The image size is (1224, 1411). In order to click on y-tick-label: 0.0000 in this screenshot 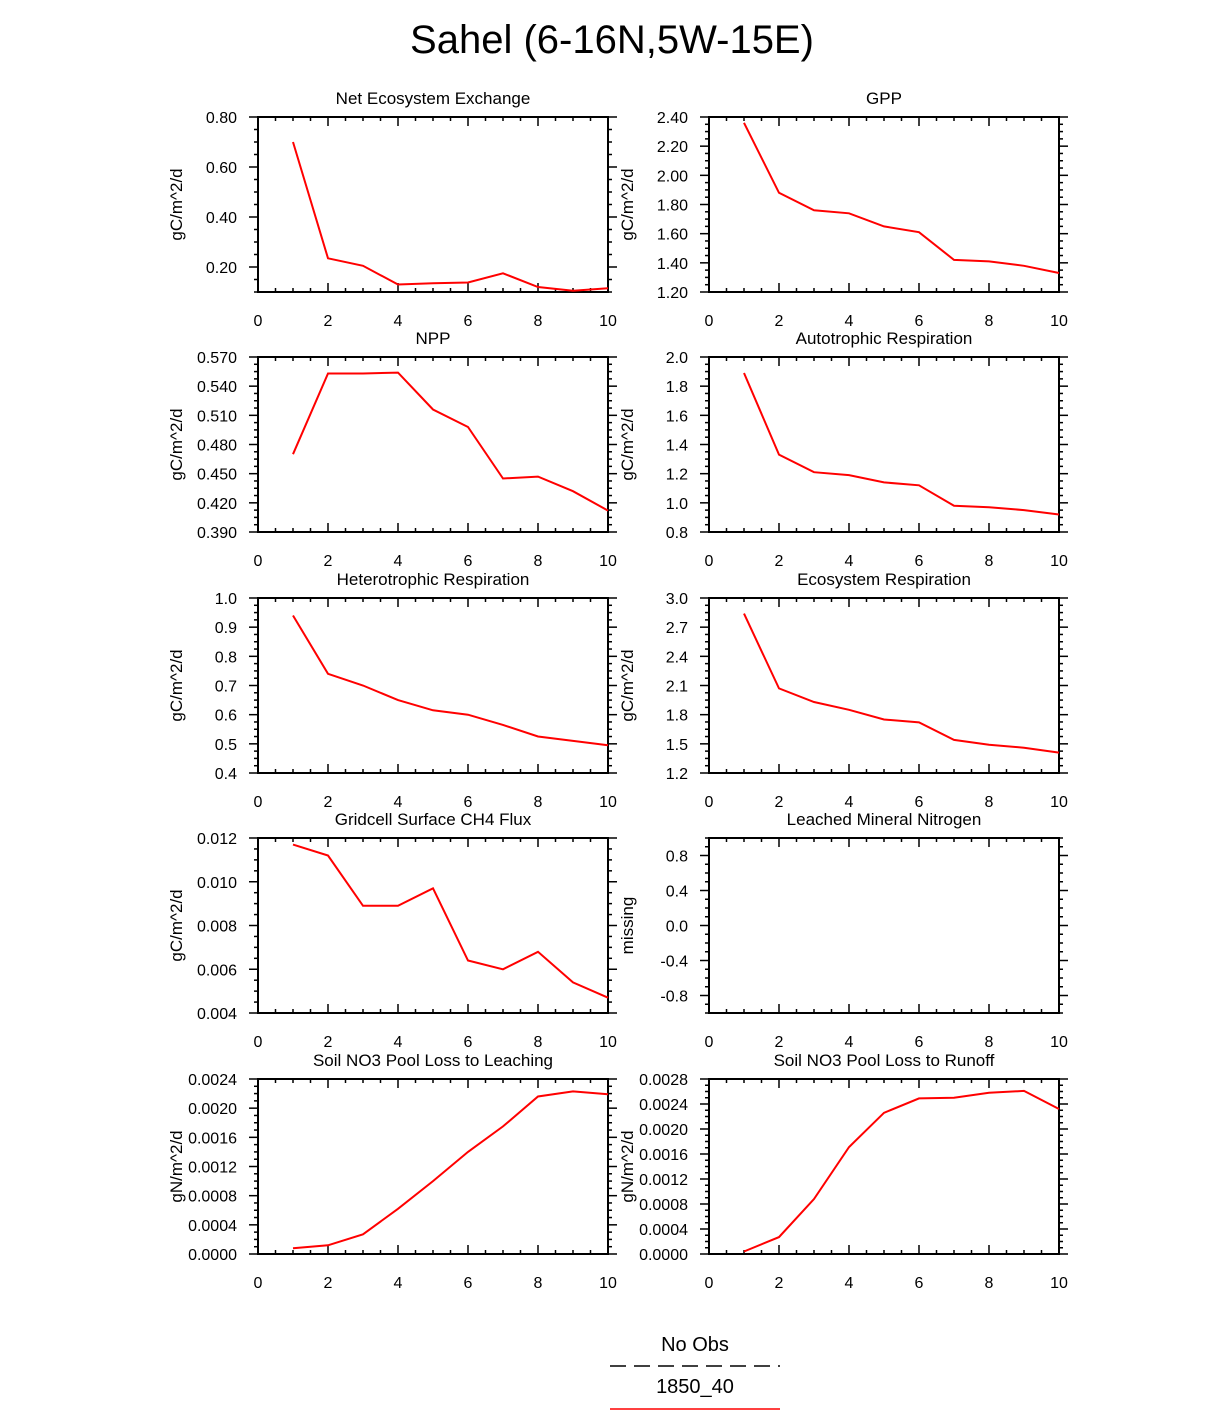, I will do `click(663, 1255)`.